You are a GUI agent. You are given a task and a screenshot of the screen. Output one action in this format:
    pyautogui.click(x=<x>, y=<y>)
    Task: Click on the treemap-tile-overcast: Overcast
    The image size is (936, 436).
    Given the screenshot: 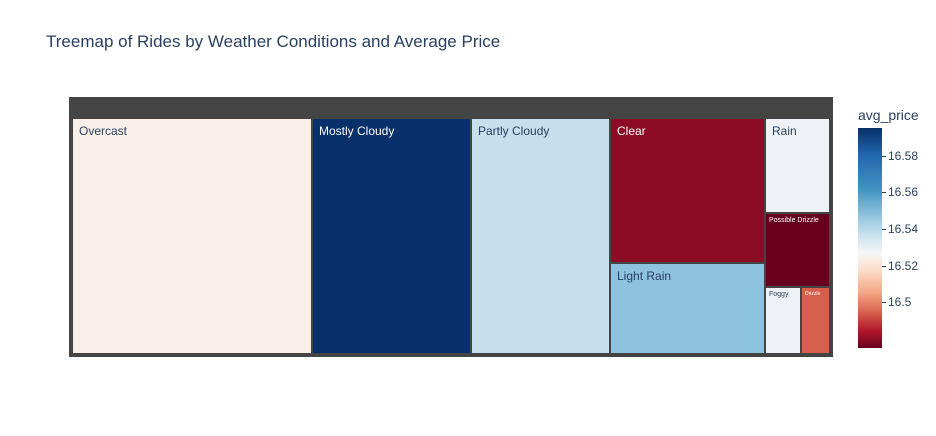 What is the action you would take?
    pyautogui.click(x=192, y=236)
    